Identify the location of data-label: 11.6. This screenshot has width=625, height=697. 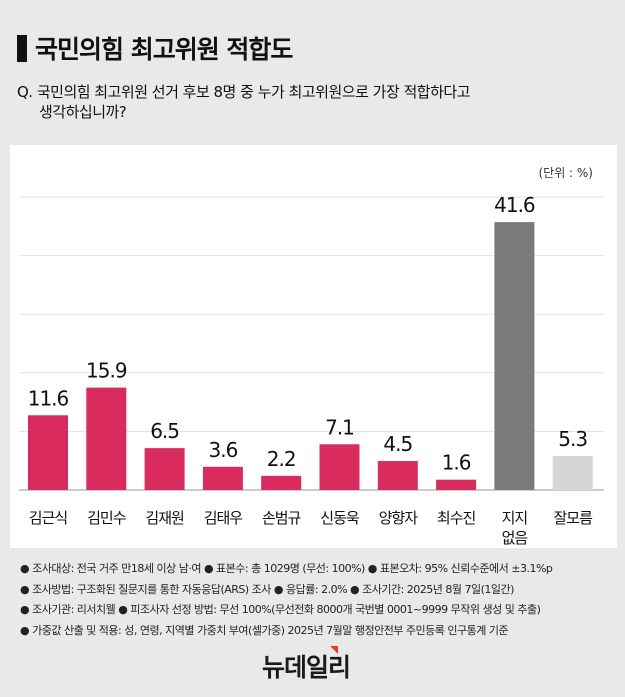
(48, 398).